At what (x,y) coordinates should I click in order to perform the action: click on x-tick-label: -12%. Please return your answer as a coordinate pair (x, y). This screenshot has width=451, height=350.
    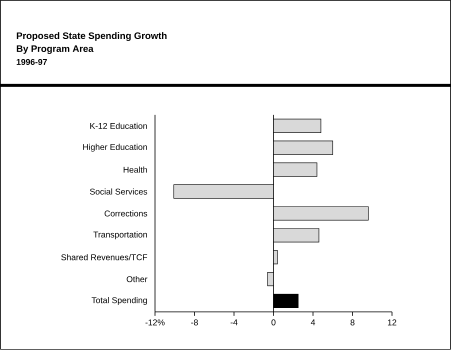
    Looking at the image, I should click on (155, 323).